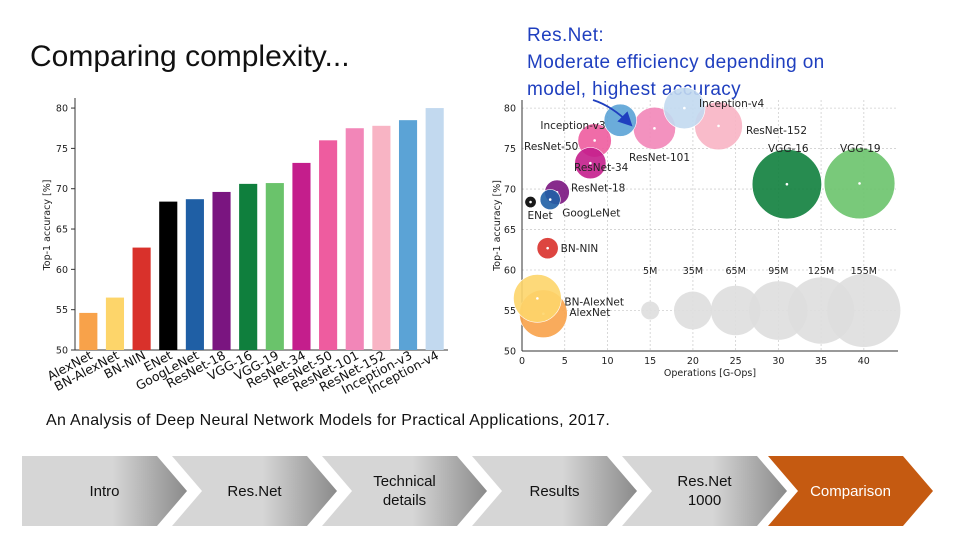 The image size is (960, 540). I want to click on annotation-resnet-152: ResNet-152, so click(776, 131).